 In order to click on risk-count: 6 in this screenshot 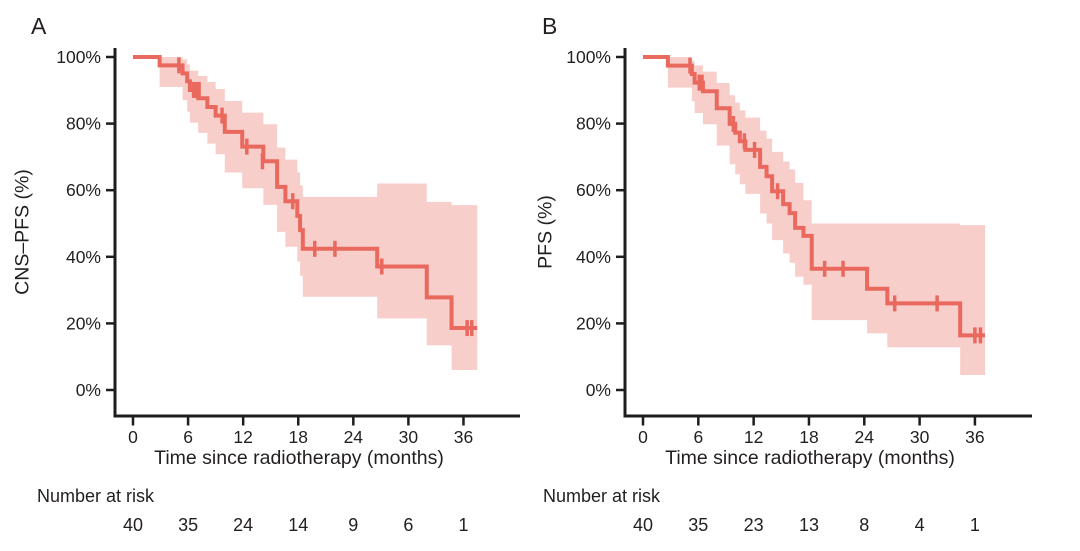, I will do `click(408, 525)`.